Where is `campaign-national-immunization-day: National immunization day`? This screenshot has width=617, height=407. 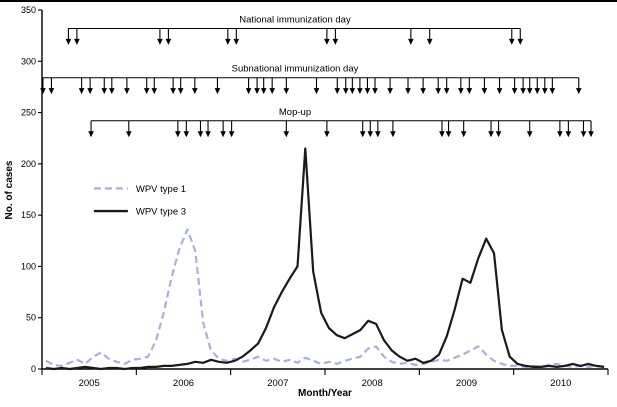
campaign-national-immunization-day: National immunization day is located at coordinates (294, 29).